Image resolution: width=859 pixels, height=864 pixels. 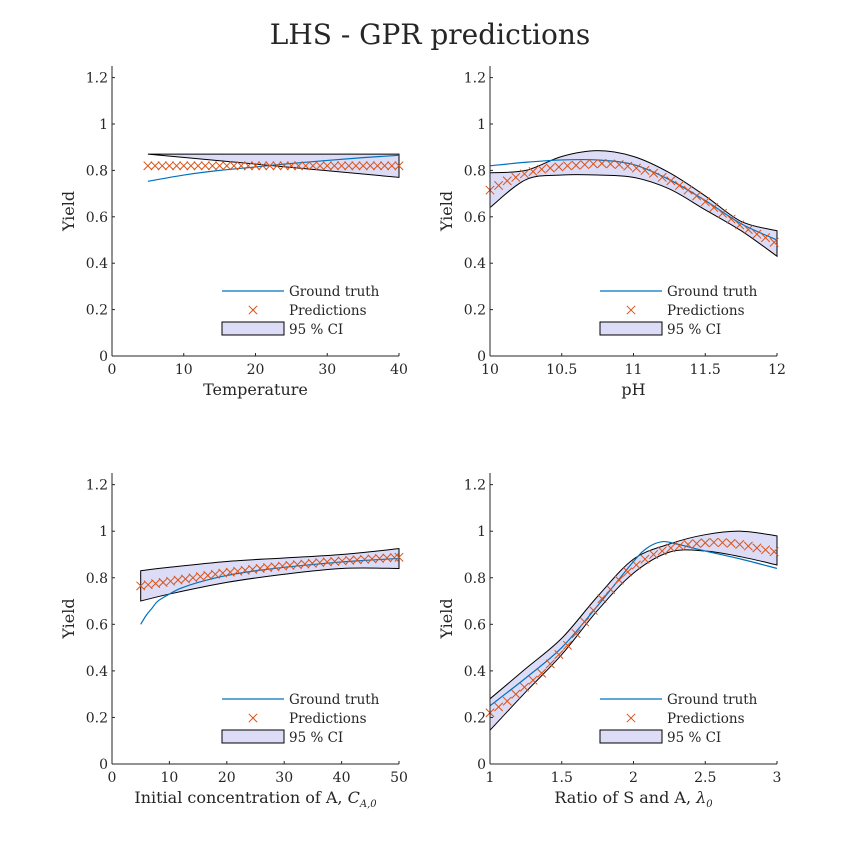 What do you see at coordinates (300, 719) in the screenshot?
I see `legend: Ground truth Predictions 95 % CI` at bounding box center [300, 719].